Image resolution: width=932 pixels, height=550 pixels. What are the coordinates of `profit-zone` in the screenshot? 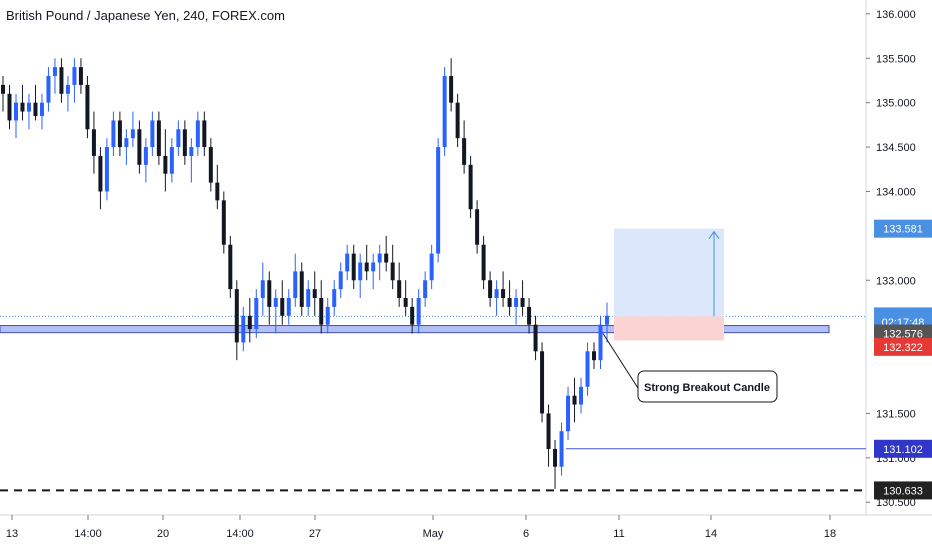 It's located at (669, 272).